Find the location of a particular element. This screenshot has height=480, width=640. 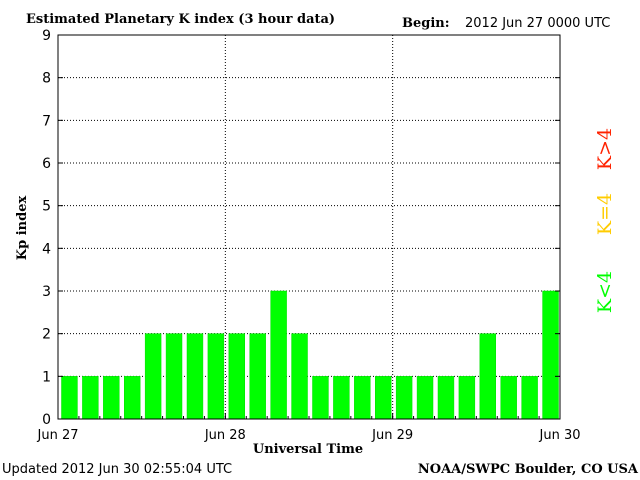

y-tick-label: 7 is located at coordinates (46, 121).